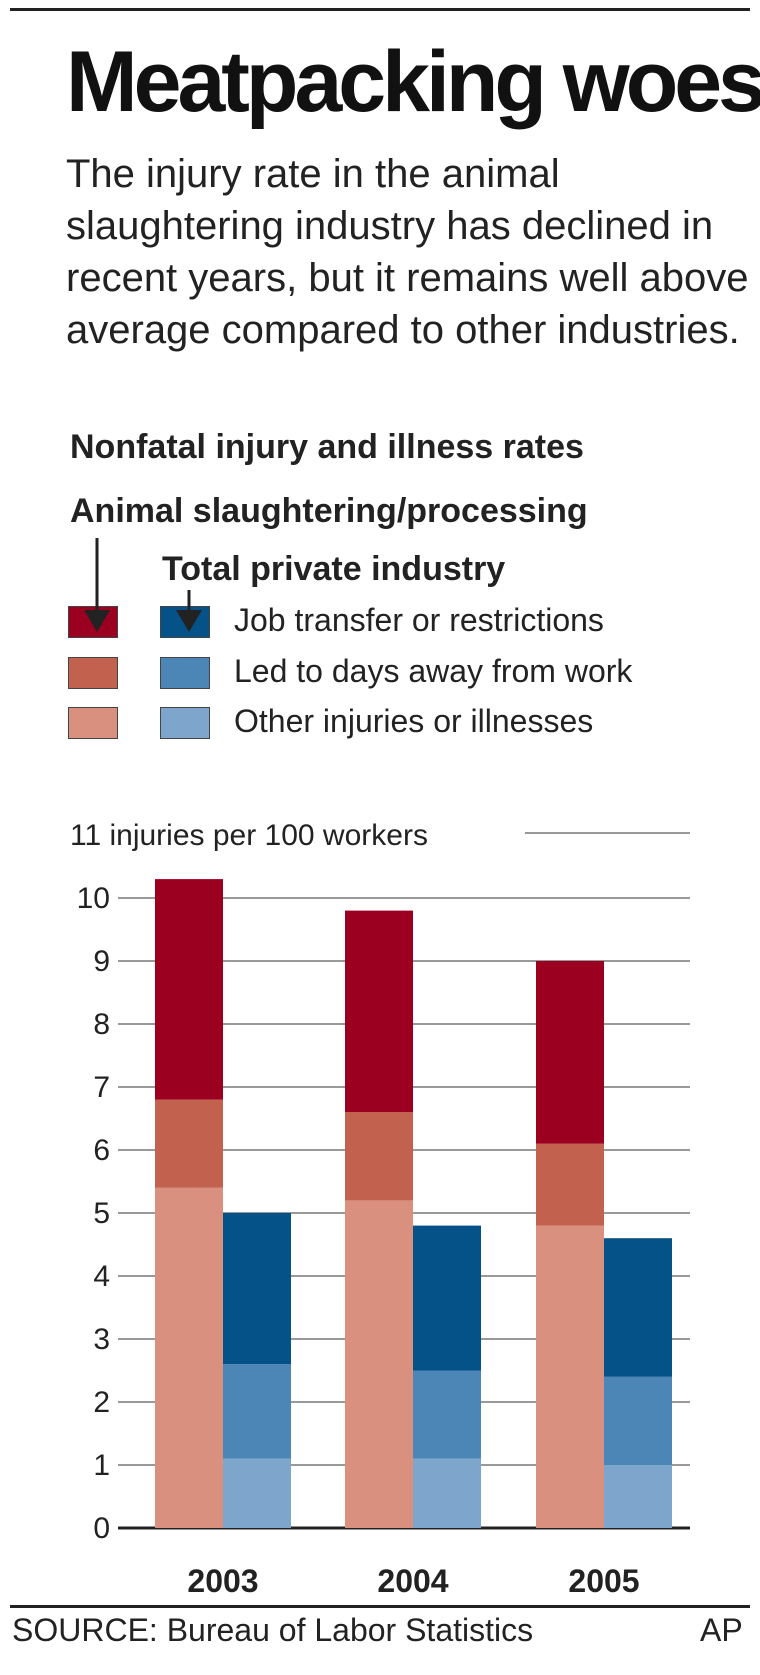 Image resolution: width=760 pixels, height=1675 pixels. Describe the element at coordinates (185, 673) in the screenshot. I see `legend-swatch-total-days` at that location.